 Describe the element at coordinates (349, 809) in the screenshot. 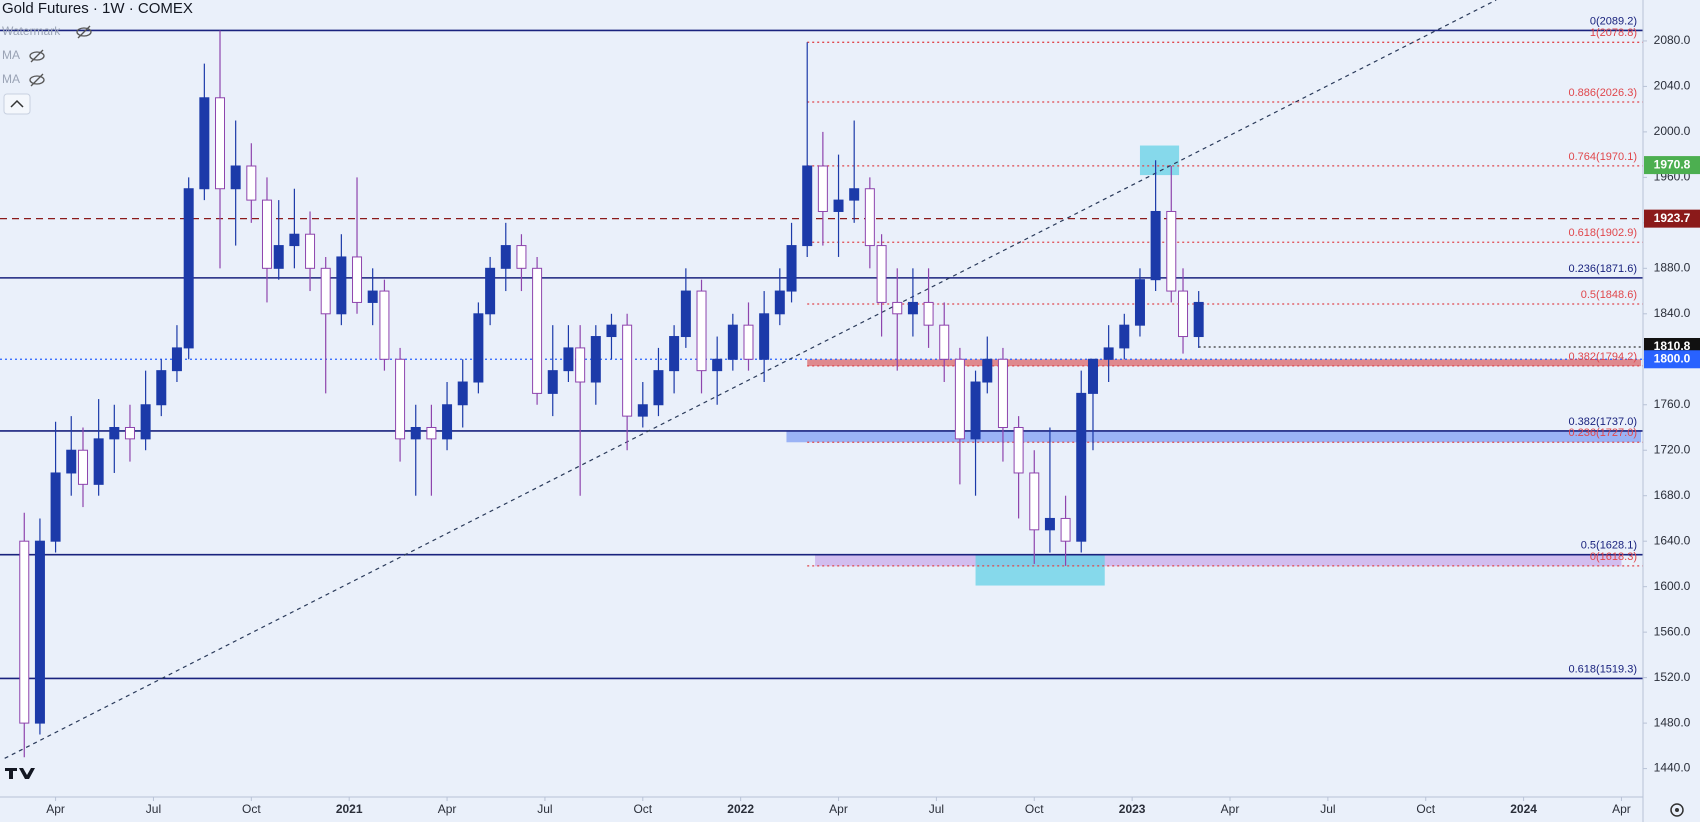

I see `x-tick-label: 2021` at that location.